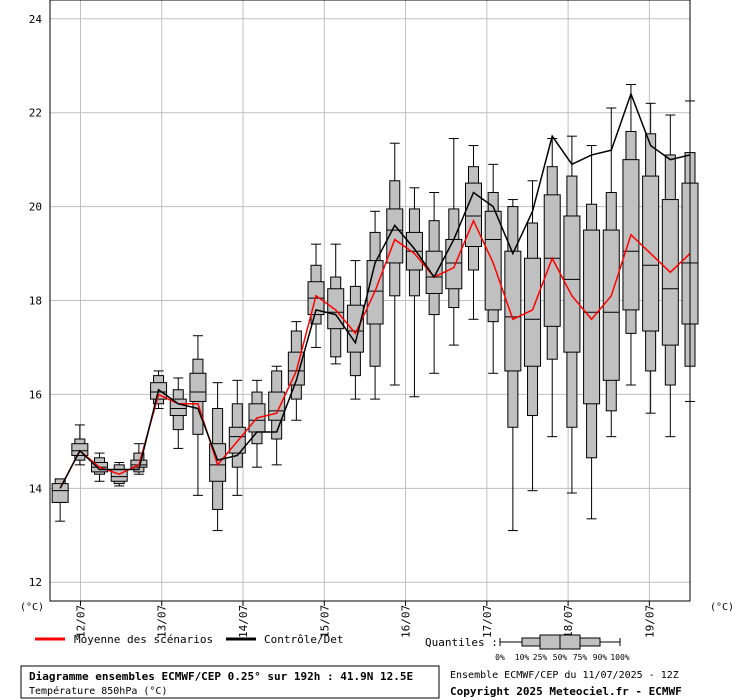 This screenshot has height=700, width=740. What do you see at coordinates (560, 642) in the screenshot?
I see `legend-quantile-box` at bounding box center [560, 642].